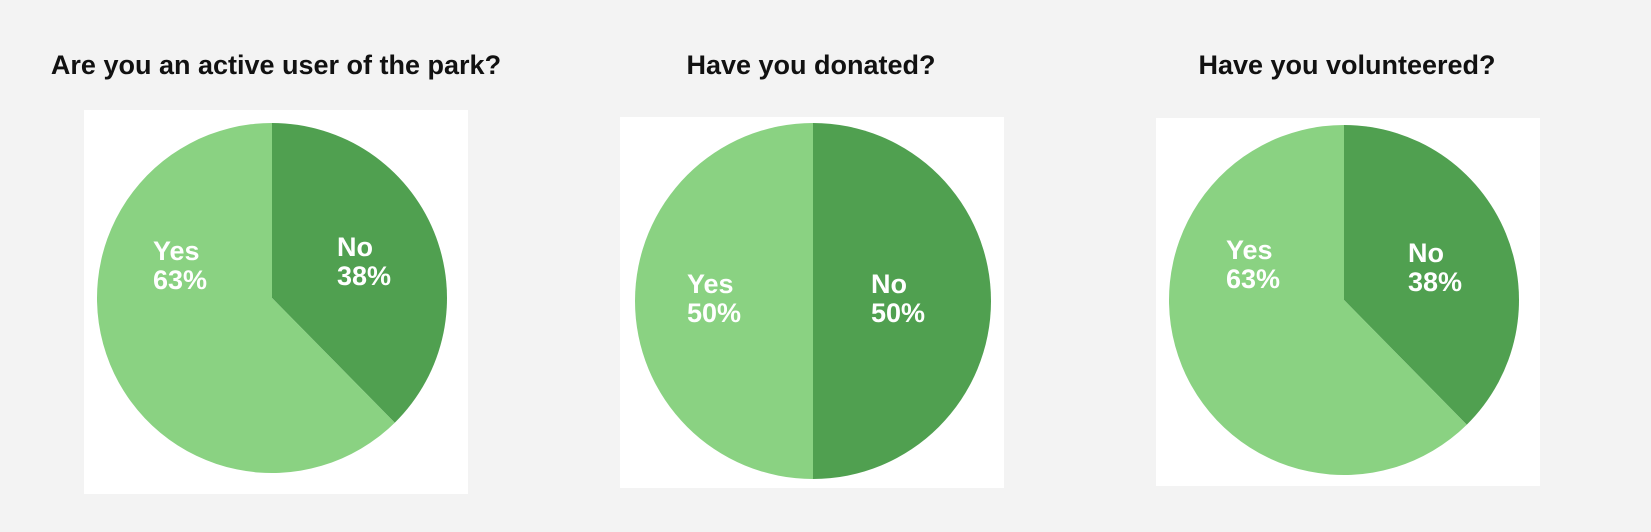 The height and width of the screenshot is (532, 1651). What do you see at coordinates (714, 313) in the screenshot?
I see `slice-label-yes-value: 50%` at bounding box center [714, 313].